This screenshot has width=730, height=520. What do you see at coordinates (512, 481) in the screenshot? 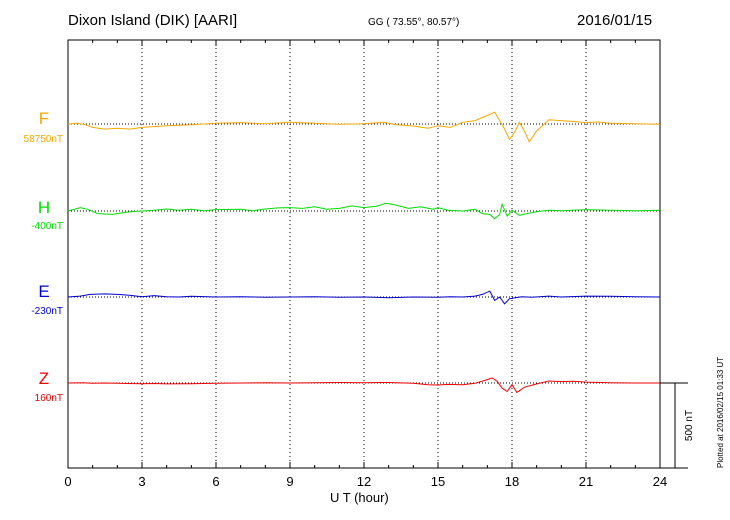
I see `x-tick-label: 18` at bounding box center [512, 481].